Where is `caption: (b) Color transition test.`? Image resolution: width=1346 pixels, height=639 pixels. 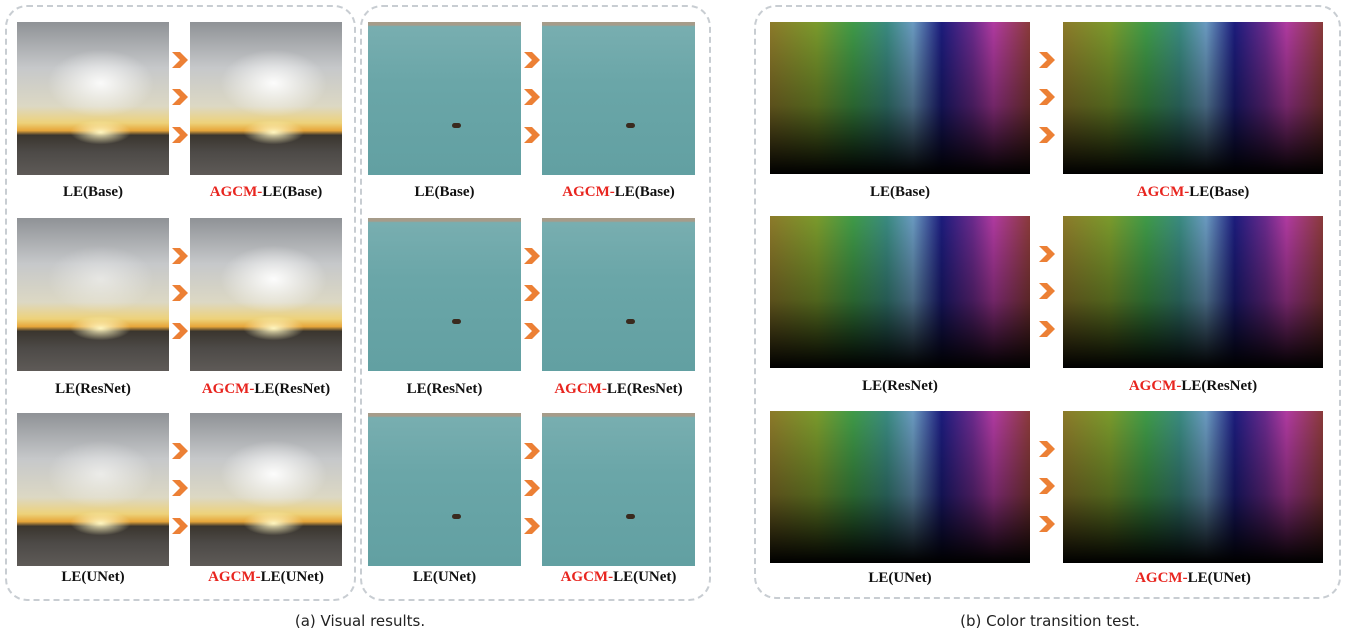 caption: (b) Color transition test. is located at coordinates (1050, 621).